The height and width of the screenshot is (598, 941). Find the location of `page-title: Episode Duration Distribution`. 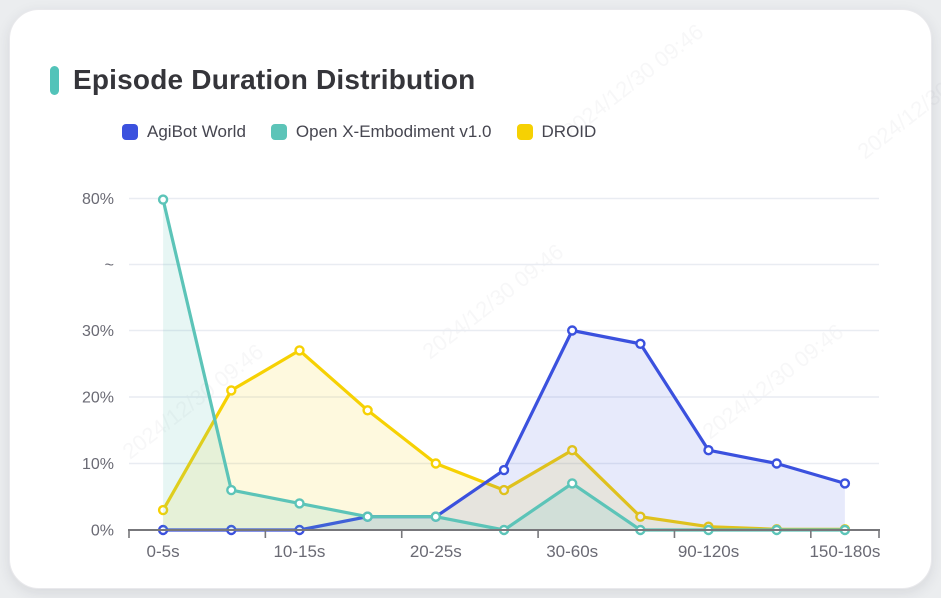

page-title: Episode Duration Distribution is located at coordinates (274, 79).